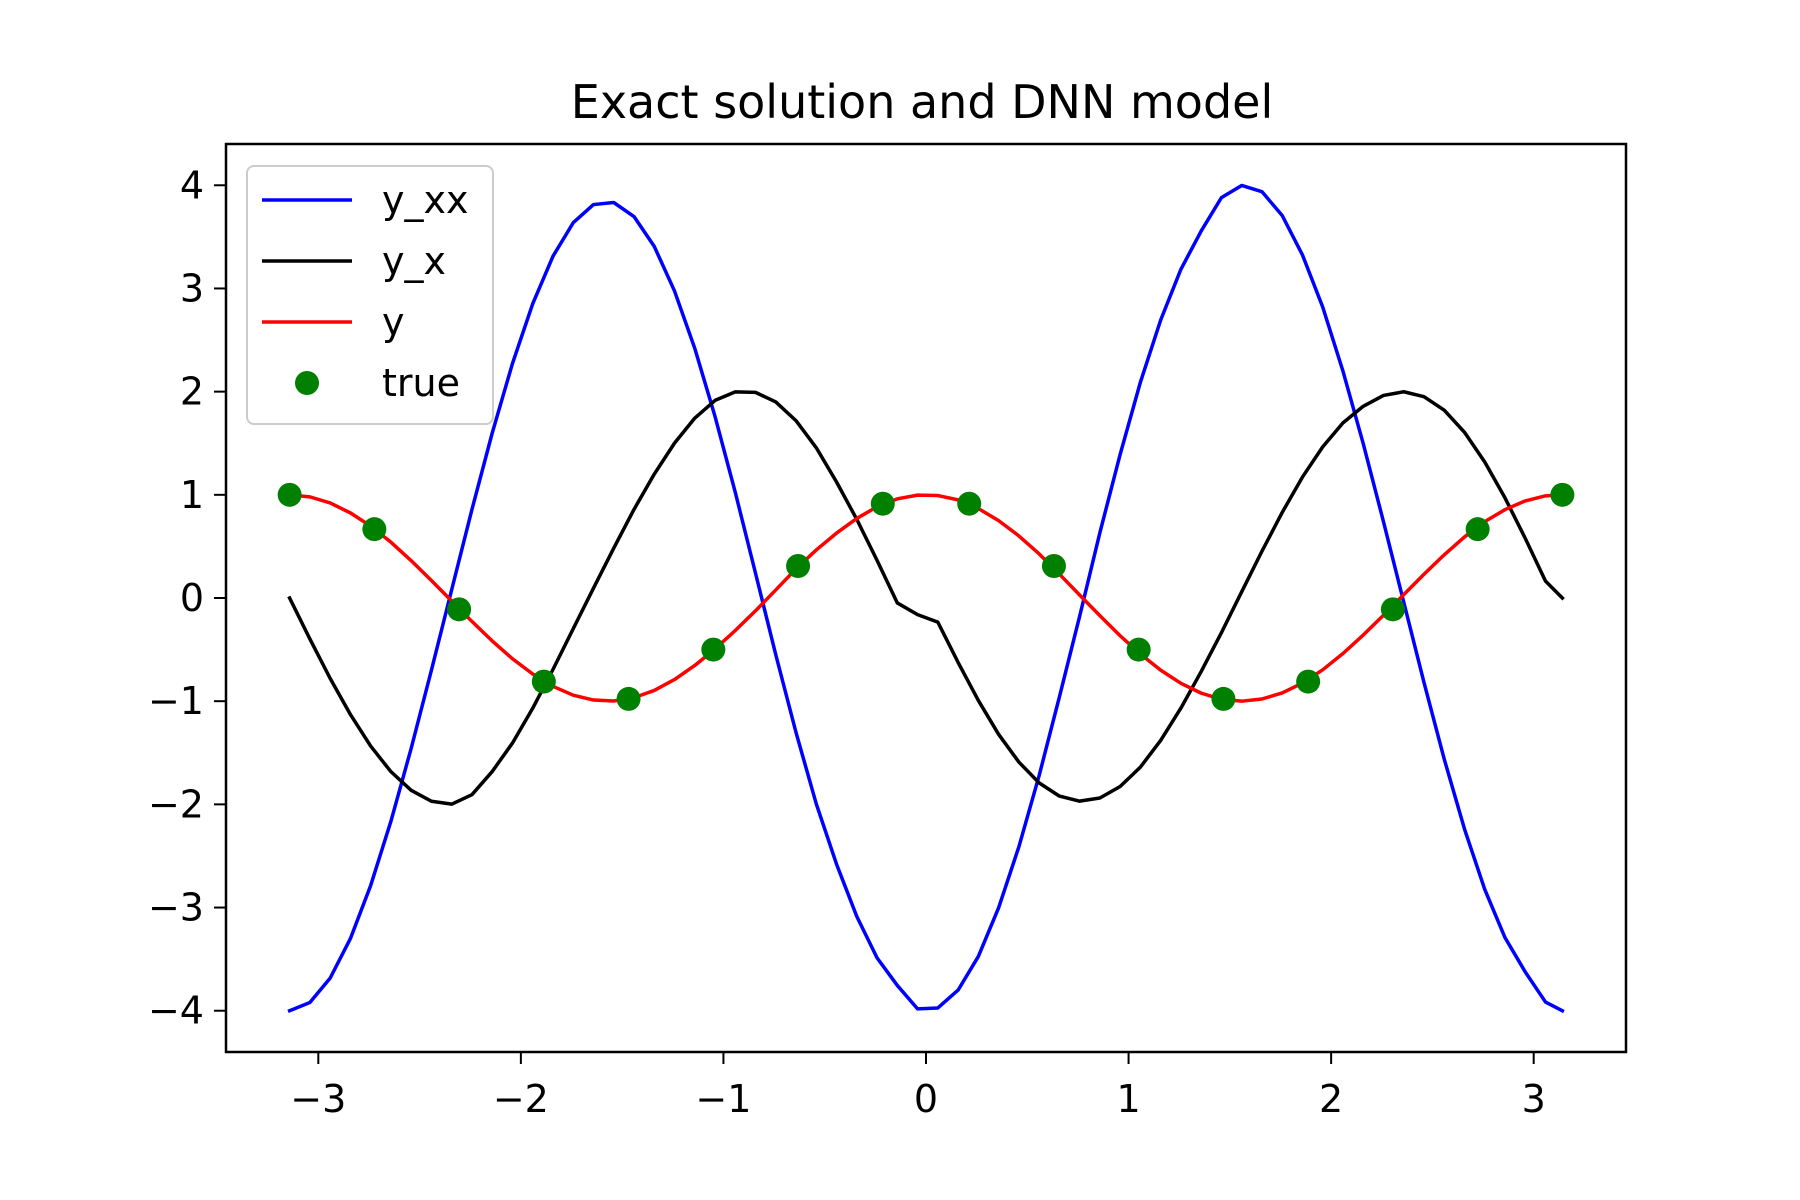 The image size is (1800, 1200). I want to click on legend-swatch-true, so click(307, 383).